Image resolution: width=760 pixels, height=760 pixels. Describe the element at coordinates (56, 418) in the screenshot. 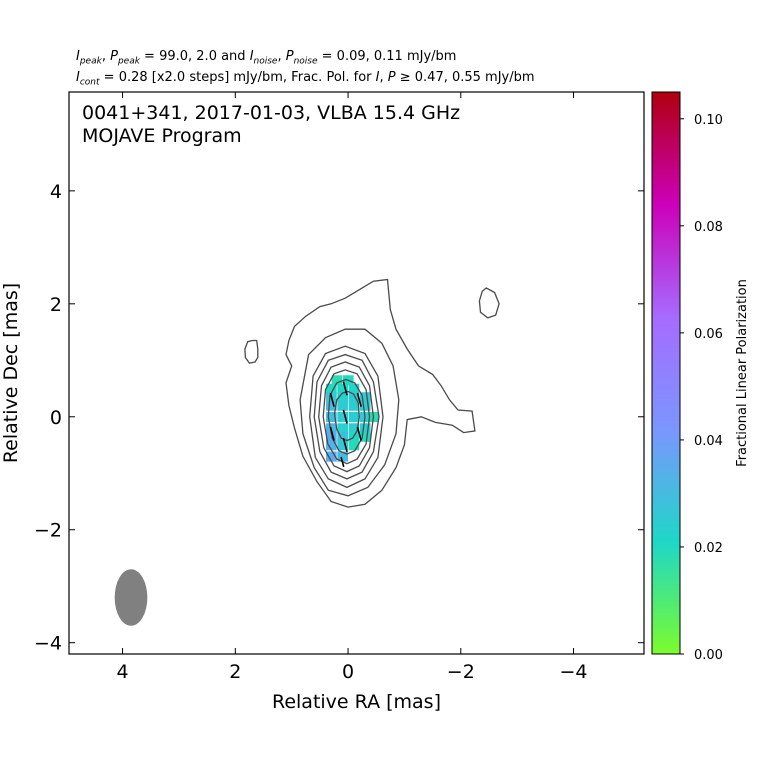

I see `y-tick-label: 0` at that location.